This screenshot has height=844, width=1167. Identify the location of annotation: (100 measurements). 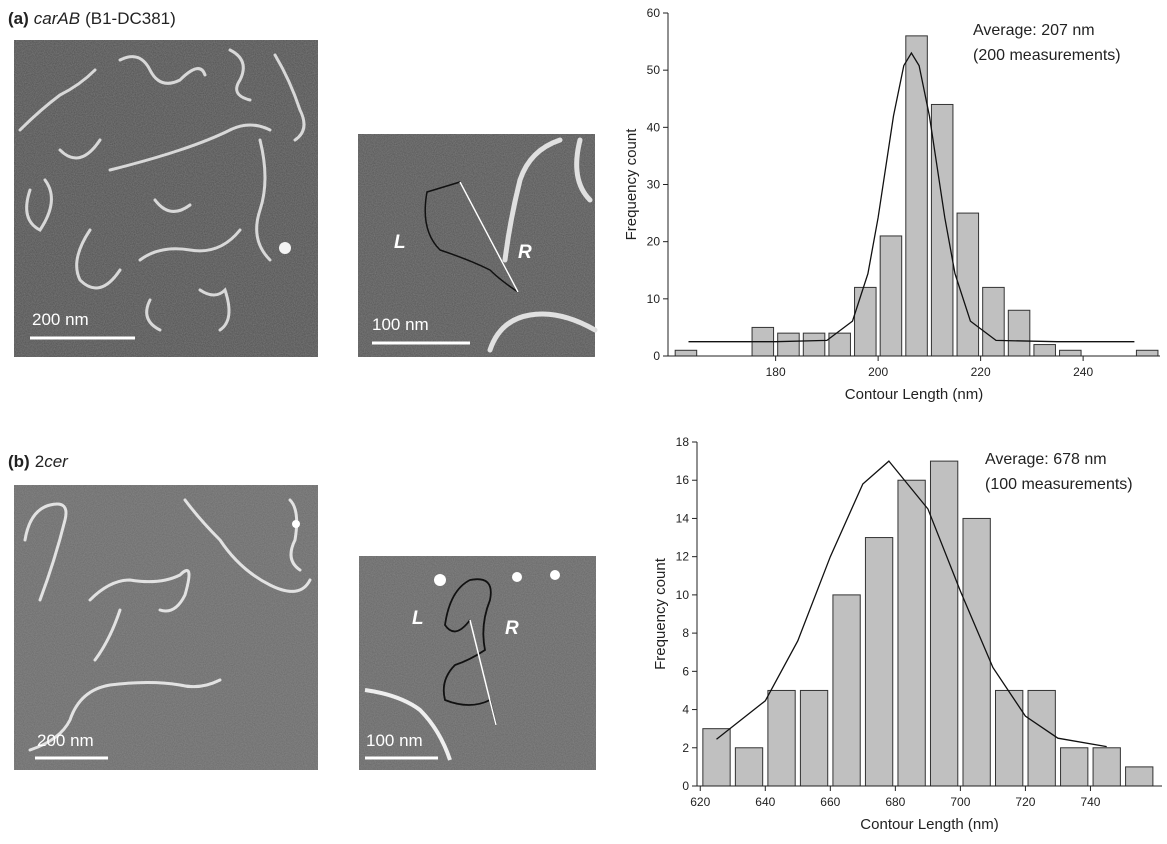
(1059, 484).